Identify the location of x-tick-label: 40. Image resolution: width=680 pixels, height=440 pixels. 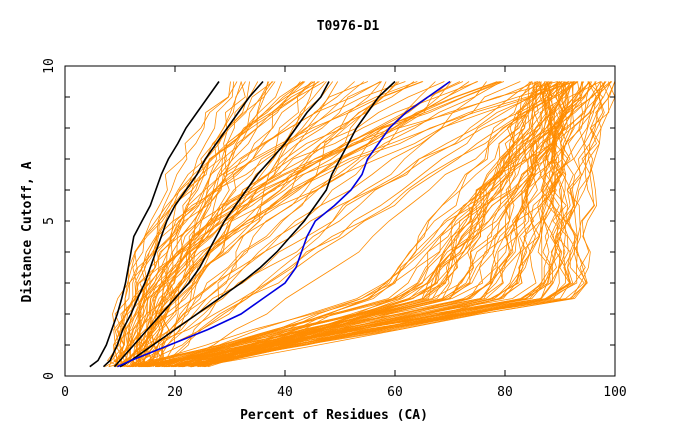
(285, 392).